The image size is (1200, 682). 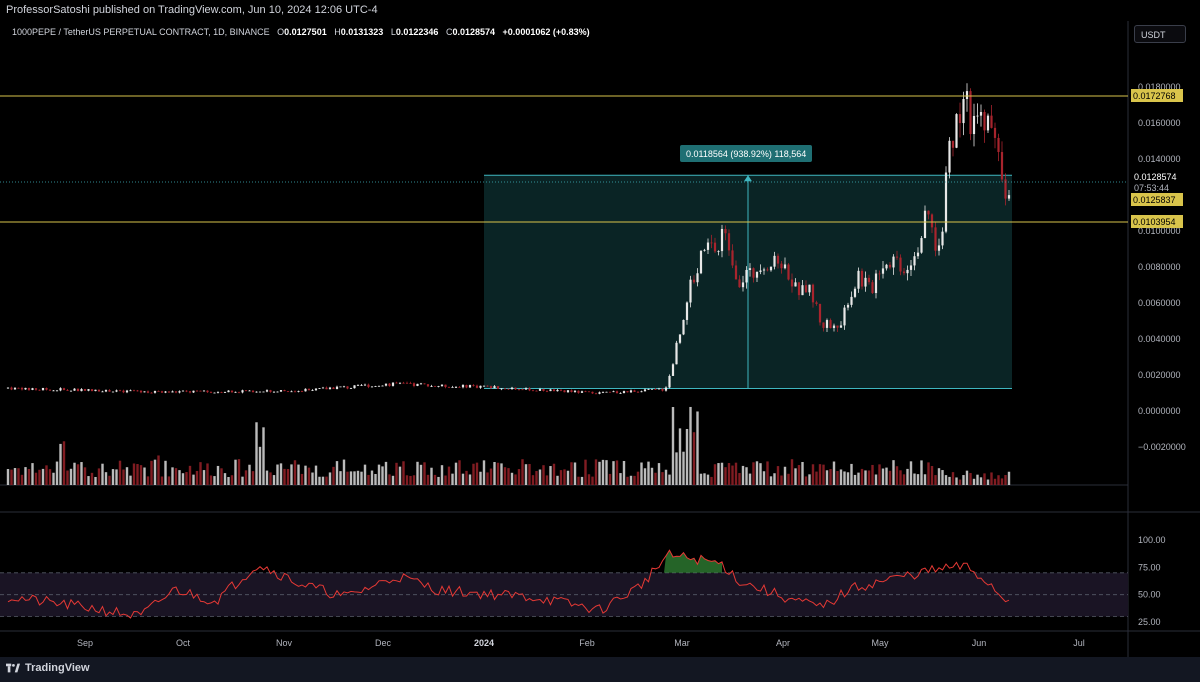 What do you see at coordinates (1159, 411) in the screenshot?
I see `price-tick-label: 0.0000000` at bounding box center [1159, 411].